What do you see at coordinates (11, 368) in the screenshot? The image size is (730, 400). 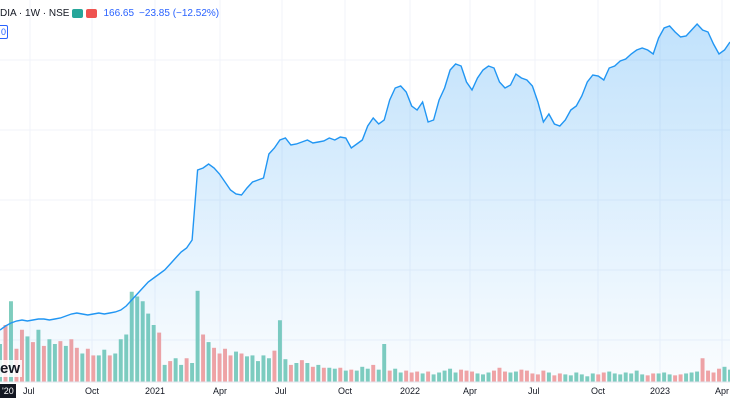 I see `watermark-text: ew` at bounding box center [11, 368].